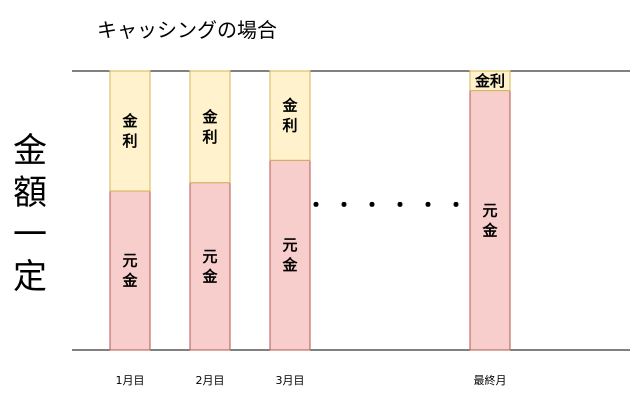 The width and height of the screenshot is (642, 401). I want to click on x-tick-label: 2月目, so click(210, 380).